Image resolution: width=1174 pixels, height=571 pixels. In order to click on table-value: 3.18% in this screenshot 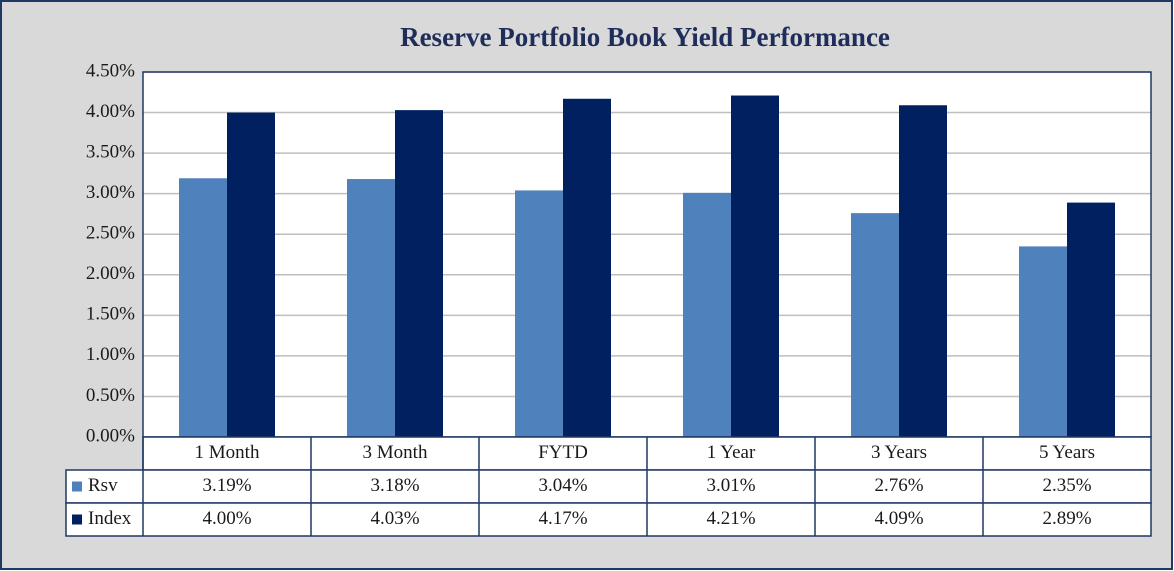, I will do `click(394, 485)`.